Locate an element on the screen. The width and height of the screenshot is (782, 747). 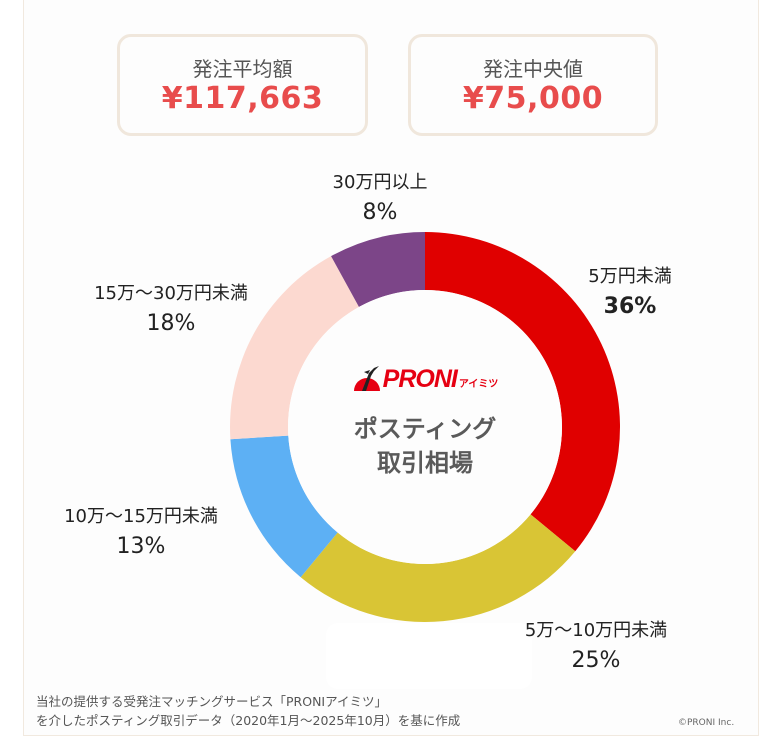
average-order-label: 発注平均額 is located at coordinates (242, 69).